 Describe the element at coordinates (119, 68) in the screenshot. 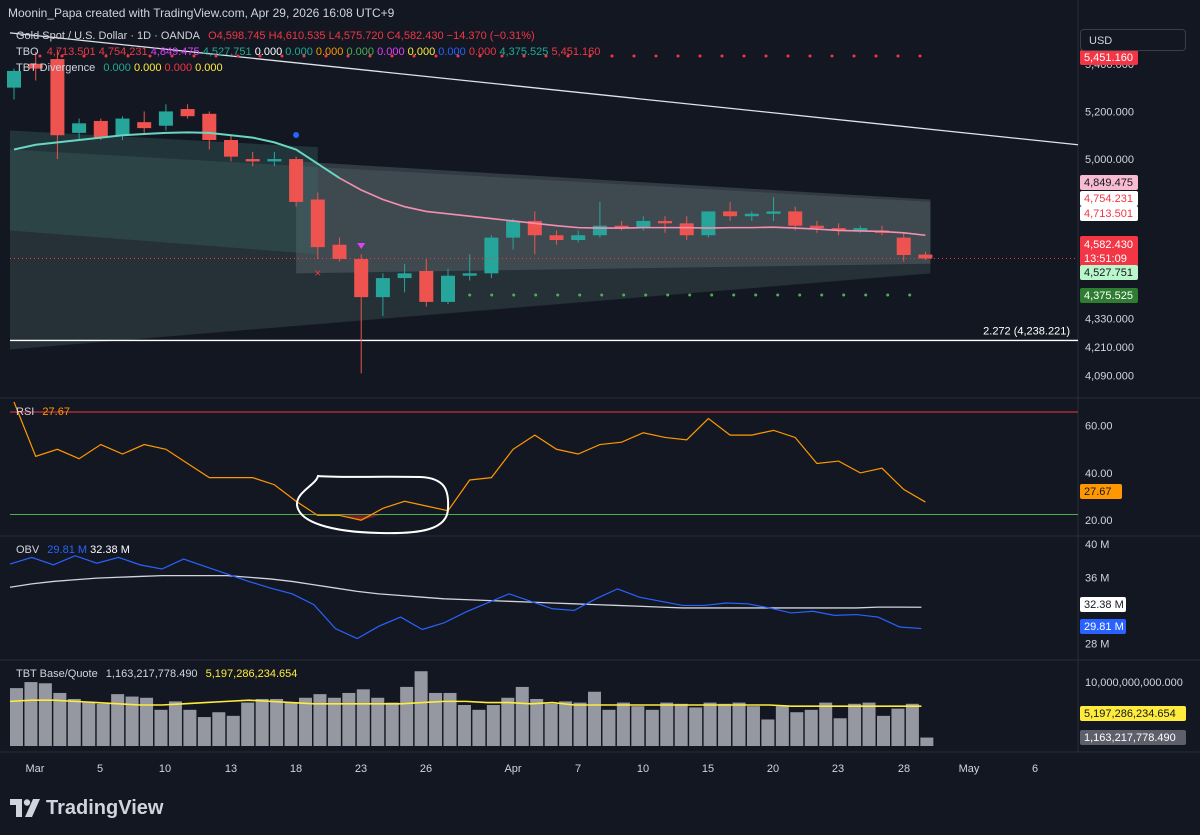

I see `divergence-legend: TBT Divergence 0.000 0.000 0.000 0.000` at that location.